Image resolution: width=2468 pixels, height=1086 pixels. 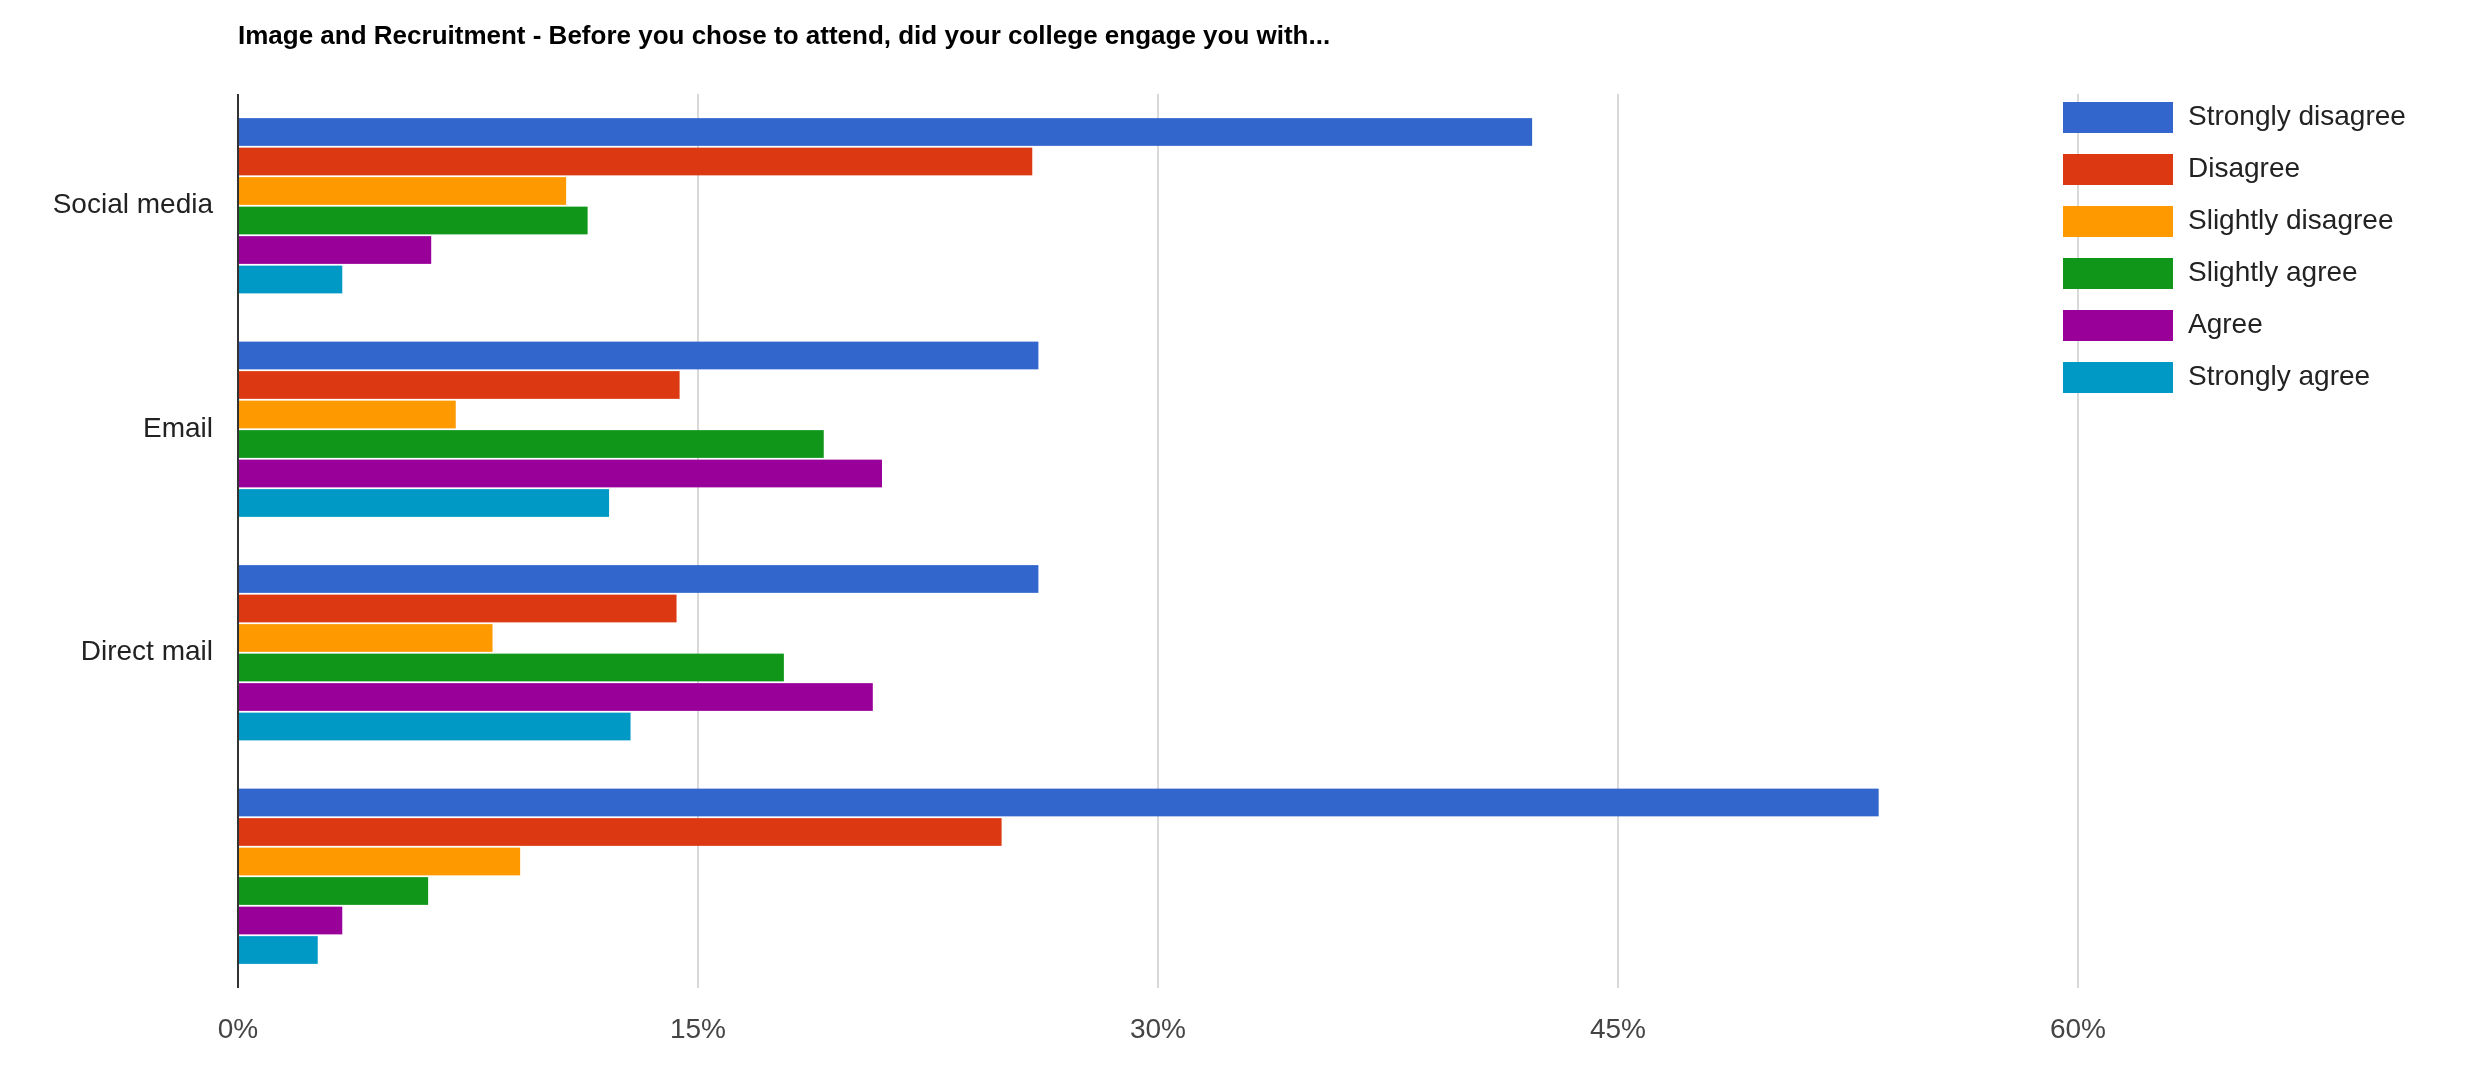 I want to click on x-tick-label: 45%, so click(x=1618, y=1028).